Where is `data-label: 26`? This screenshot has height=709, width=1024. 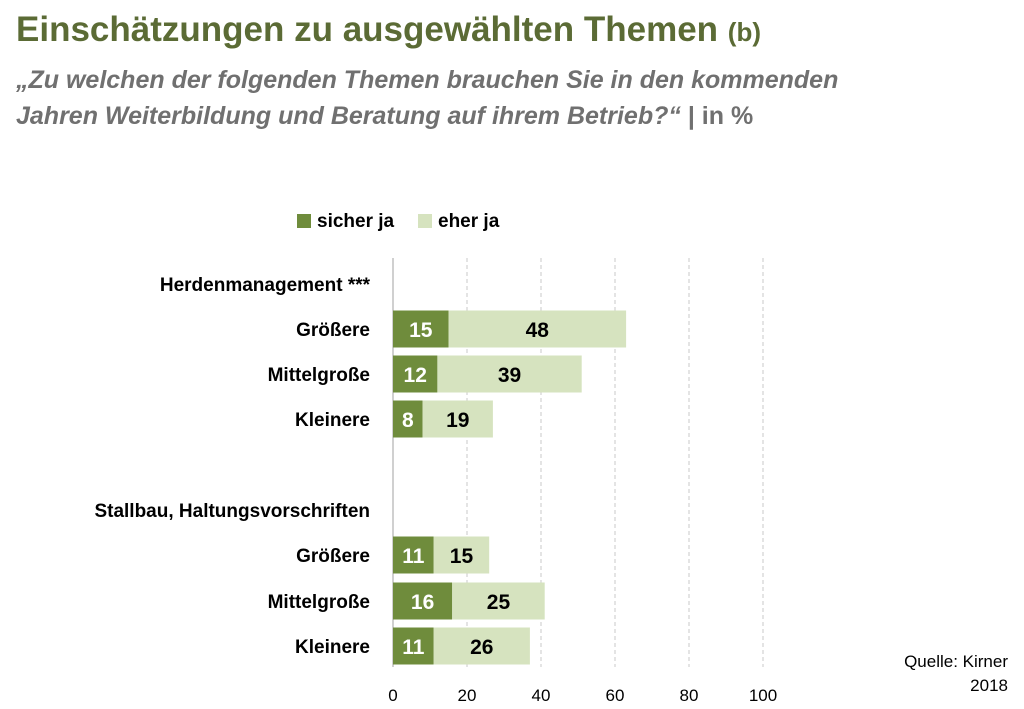 data-label: 26 is located at coordinates (481, 647).